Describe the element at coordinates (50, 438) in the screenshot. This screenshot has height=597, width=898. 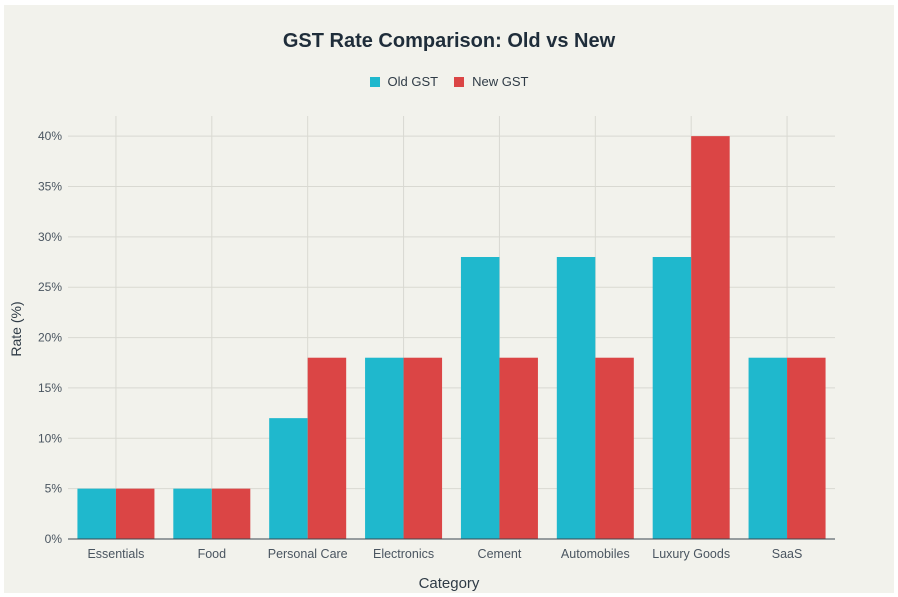
I see `y-tick-label: 10%` at that location.